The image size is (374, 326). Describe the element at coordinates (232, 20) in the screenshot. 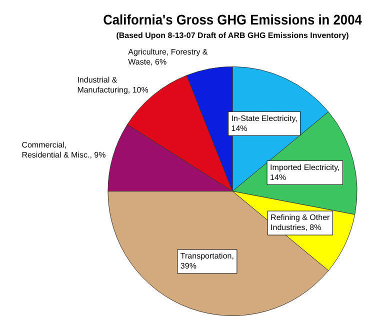

I see `chart-title: California's Gross GHG Emissions in 2004` at that location.